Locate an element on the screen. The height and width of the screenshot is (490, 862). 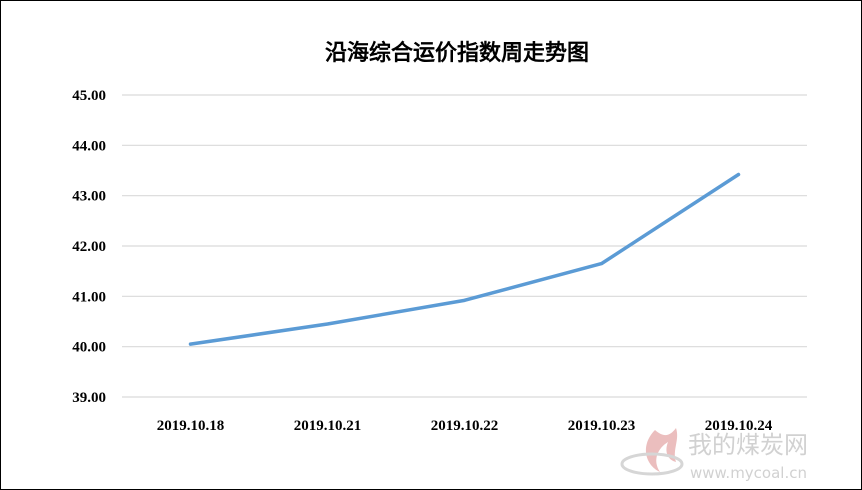
watermark: 我的煤炭网 www.mycoal.cn is located at coordinates (714, 455).